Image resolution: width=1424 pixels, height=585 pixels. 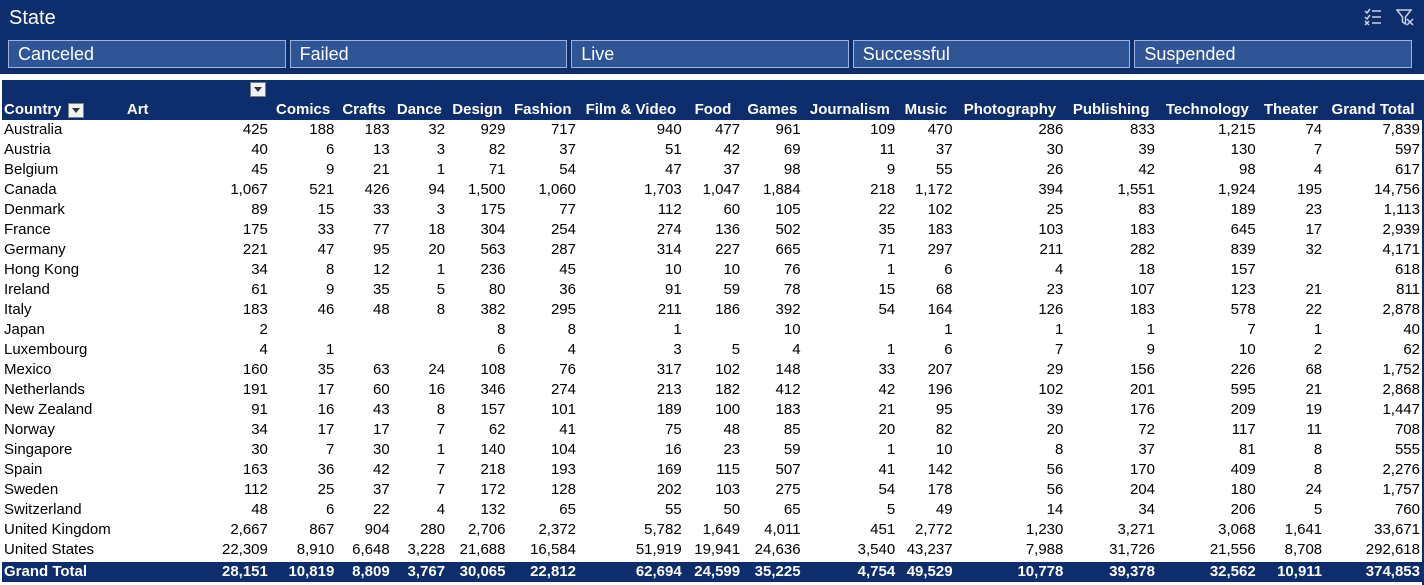 I want to click on table-cell: 412, so click(x=788, y=389).